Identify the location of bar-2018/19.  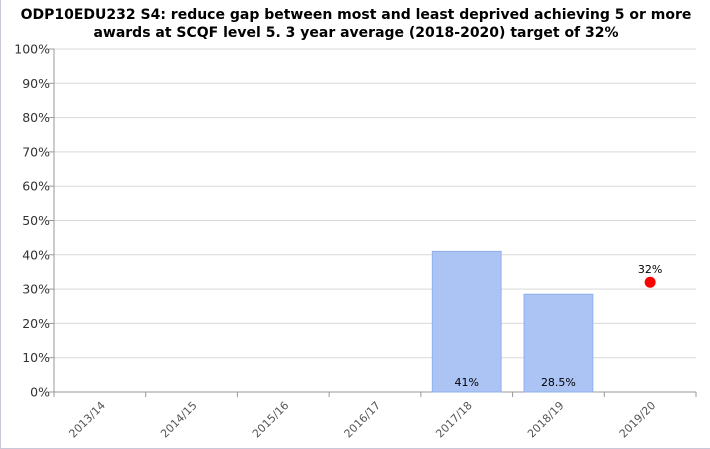
(558, 343).